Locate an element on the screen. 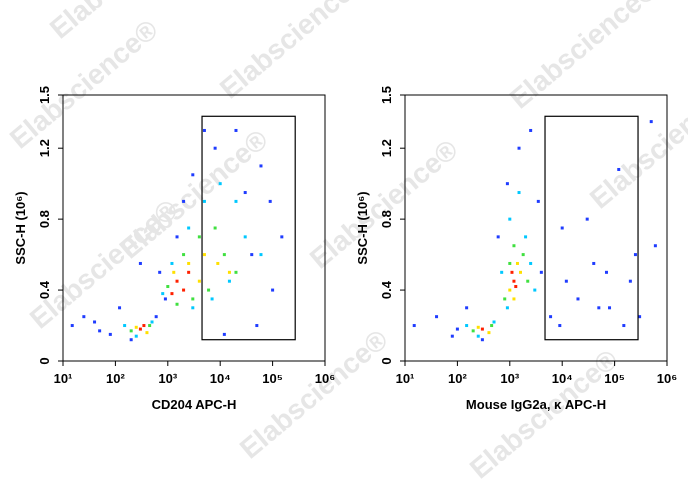 Image resolution: width=688 pixels, height=490 pixels. x-tick-label: 10¹ is located at coordinates (405, 378).